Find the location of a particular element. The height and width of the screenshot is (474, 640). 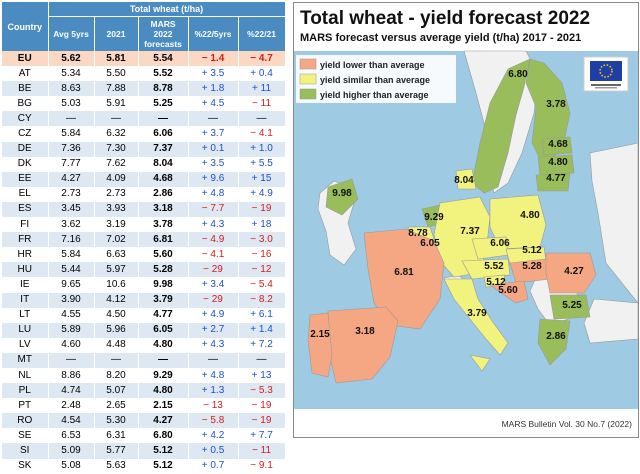

country-code-cell: IE is located at coordinates (25, 285).